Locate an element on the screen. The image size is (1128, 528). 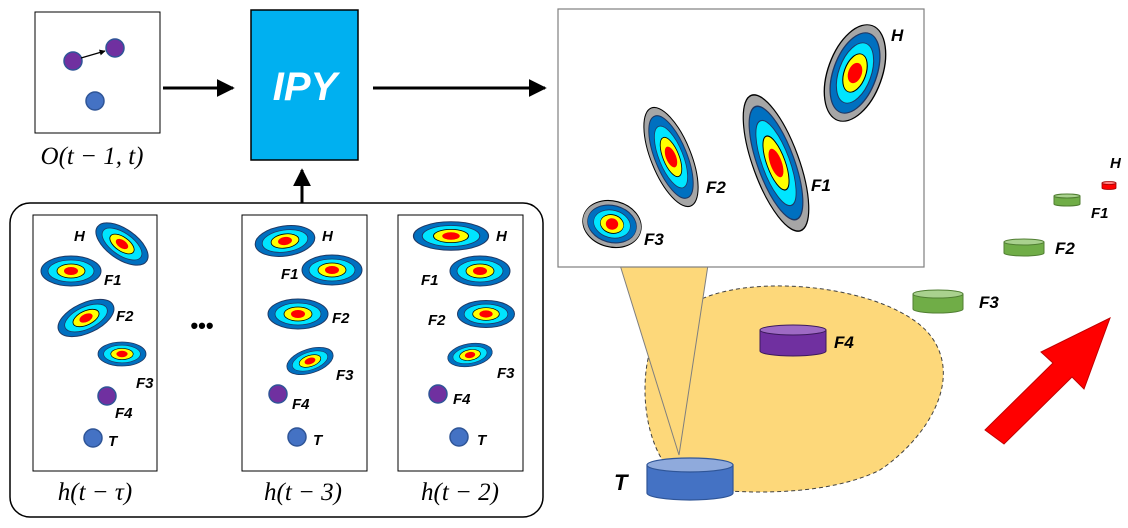
p2-label-f3: F3 is located at coordinates (345, 375).